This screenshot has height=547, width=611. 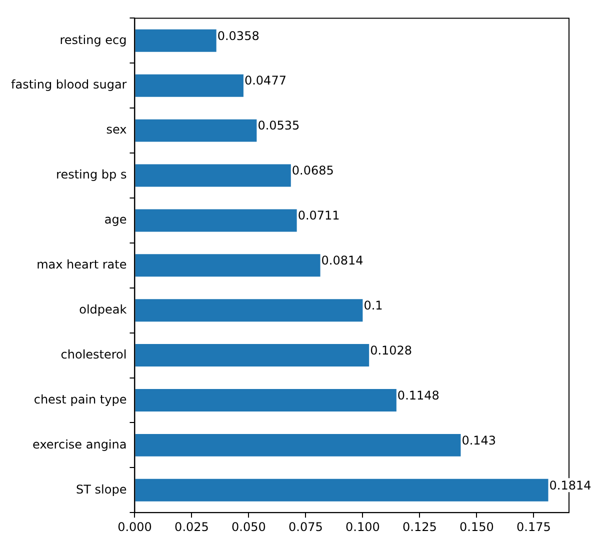 I want to click on x-tick-label: 0.025, so click(x=191, y=527).